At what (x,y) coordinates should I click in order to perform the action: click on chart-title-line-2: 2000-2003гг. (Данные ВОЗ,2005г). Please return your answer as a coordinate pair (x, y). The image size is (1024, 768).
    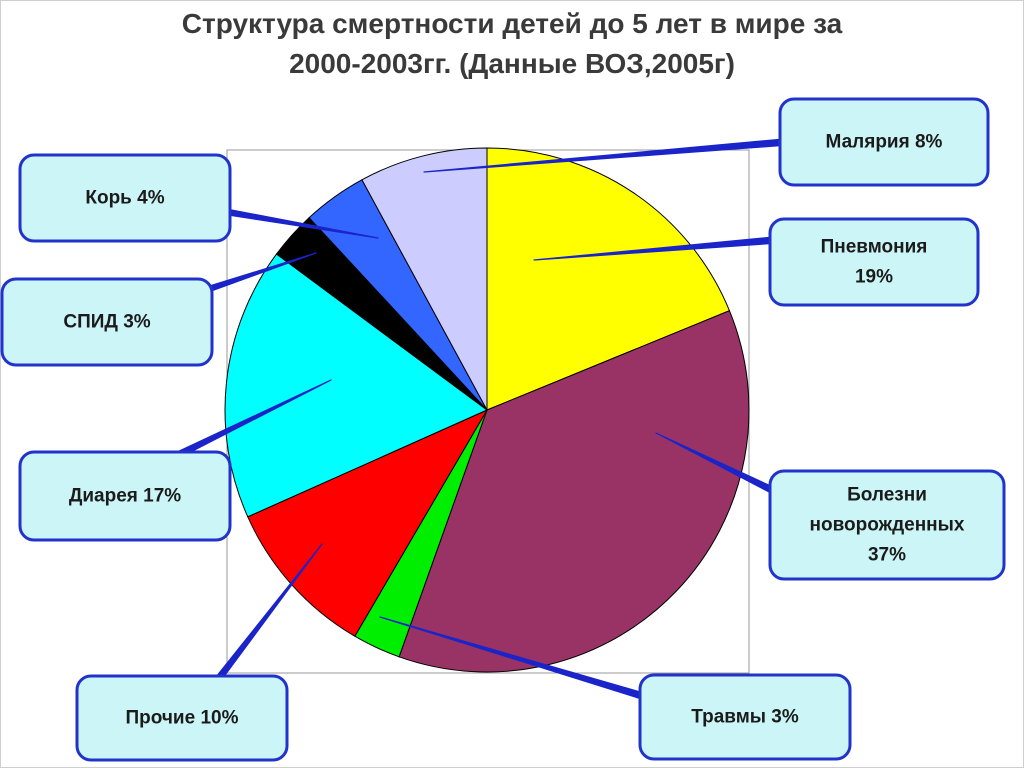
    Looking at the image, I should click on (512, 63).